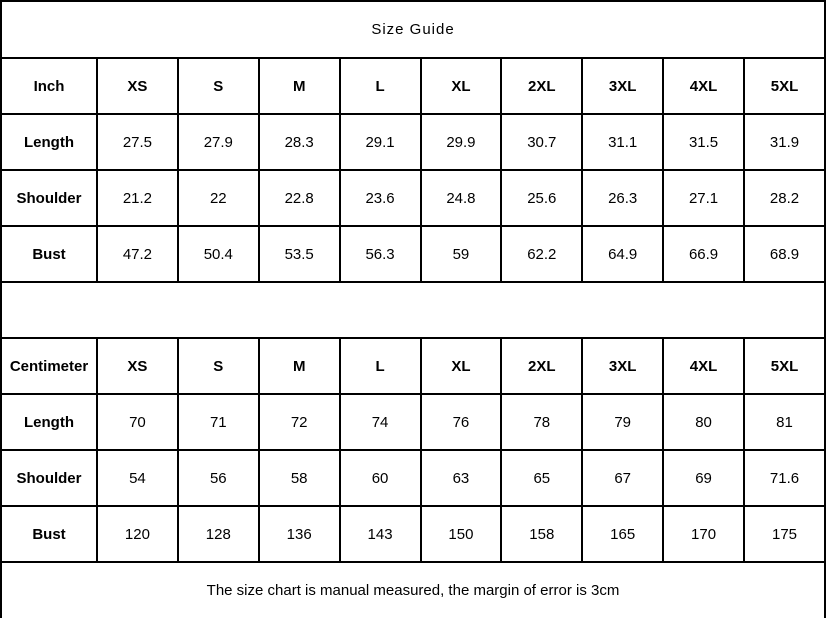  I want to click on value-cell: 81, so click(784, 422).